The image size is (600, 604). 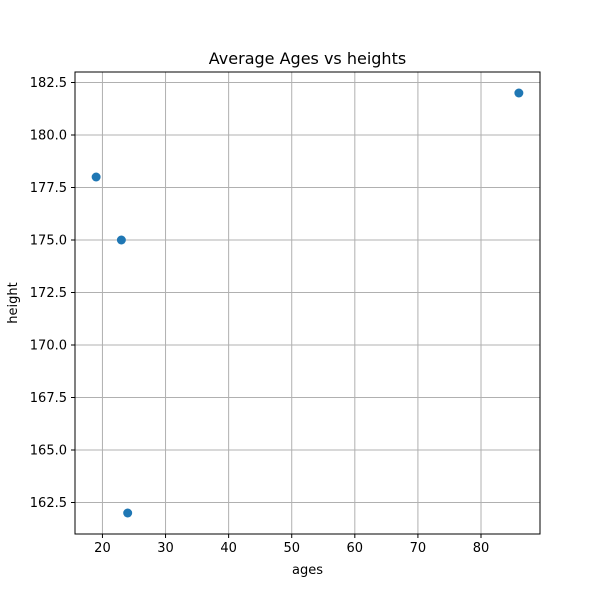 What do you see at coordinates (228, 548) in the screenshot?
I see `x-tick-label: 40` at bounding box center [228, 548].